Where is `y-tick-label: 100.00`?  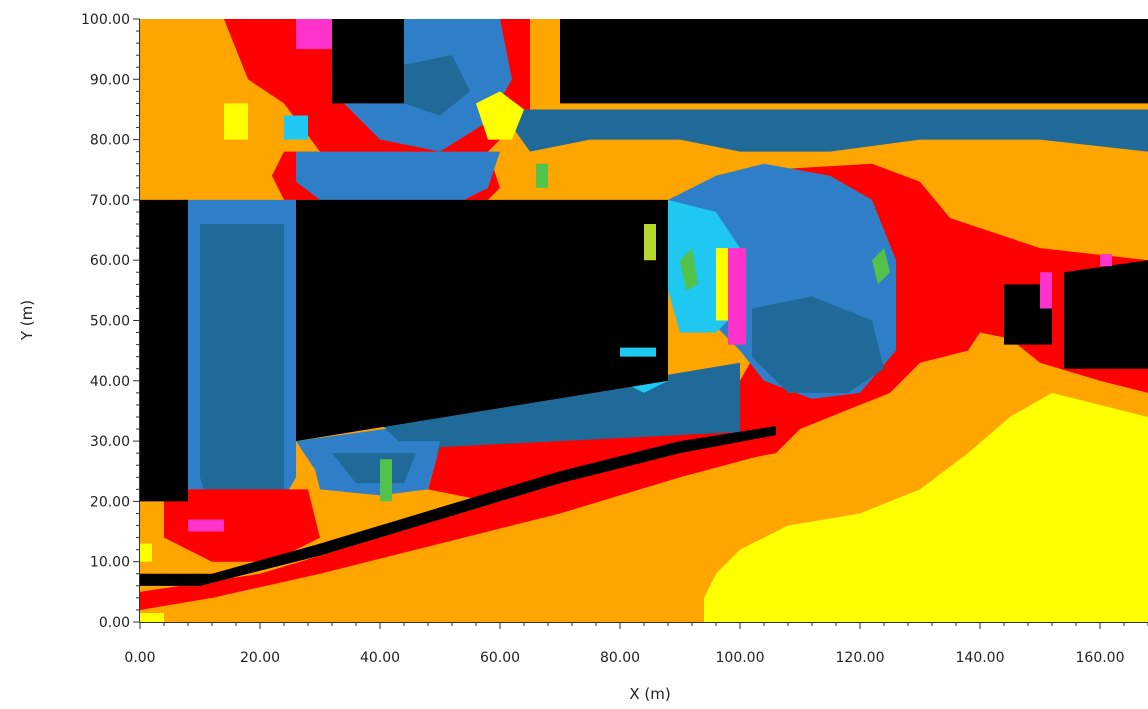
y-tick-label: 100.00 is located at coordinates (105, 20).